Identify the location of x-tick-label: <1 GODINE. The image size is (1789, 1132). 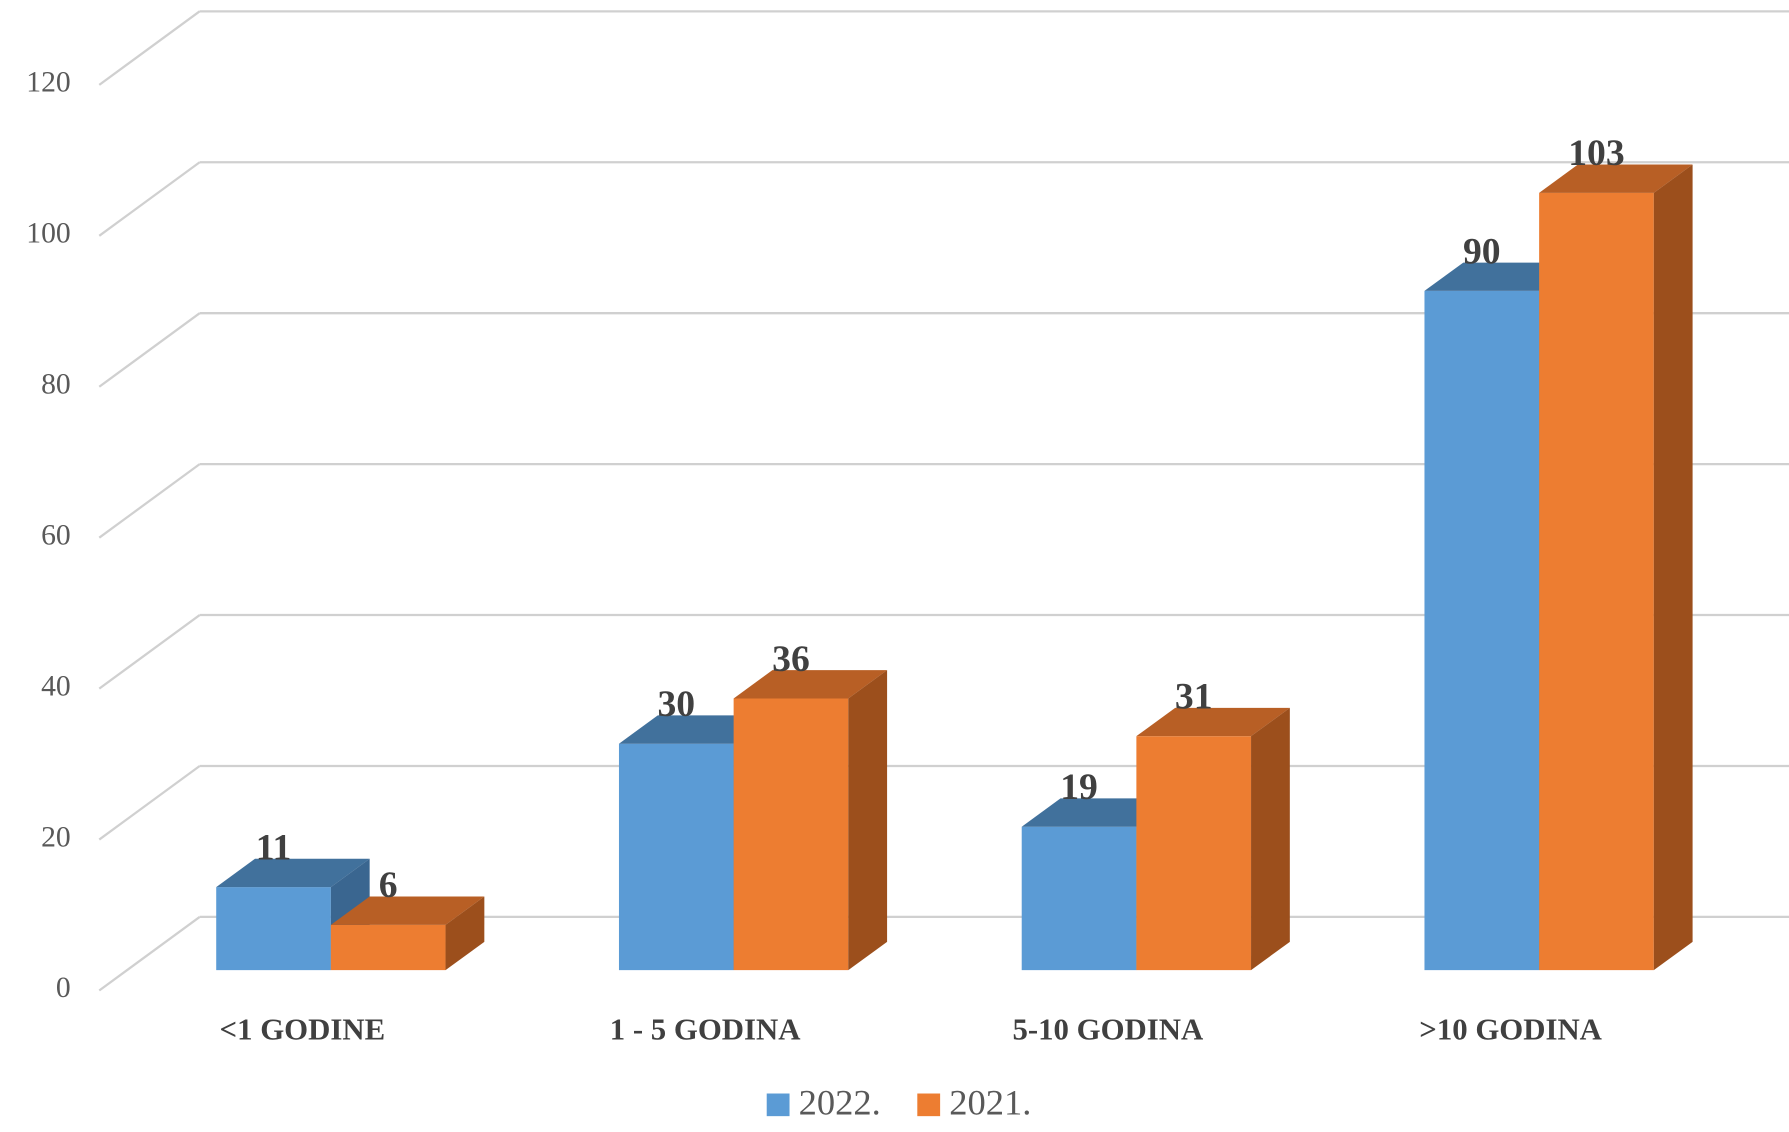
(303, 1030).